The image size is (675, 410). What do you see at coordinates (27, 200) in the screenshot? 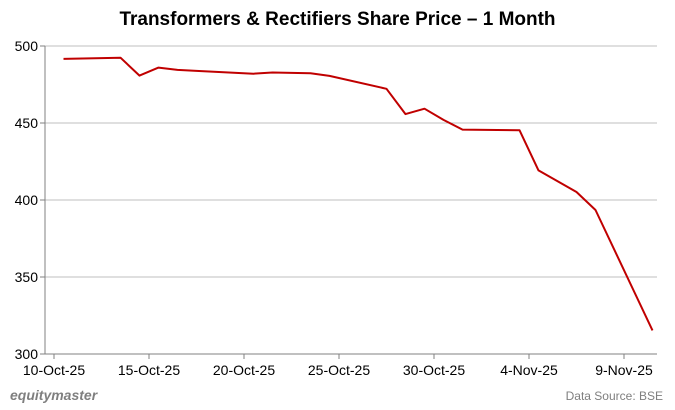
I see `y-tick-label: 400` at bounding box center [27, 200].